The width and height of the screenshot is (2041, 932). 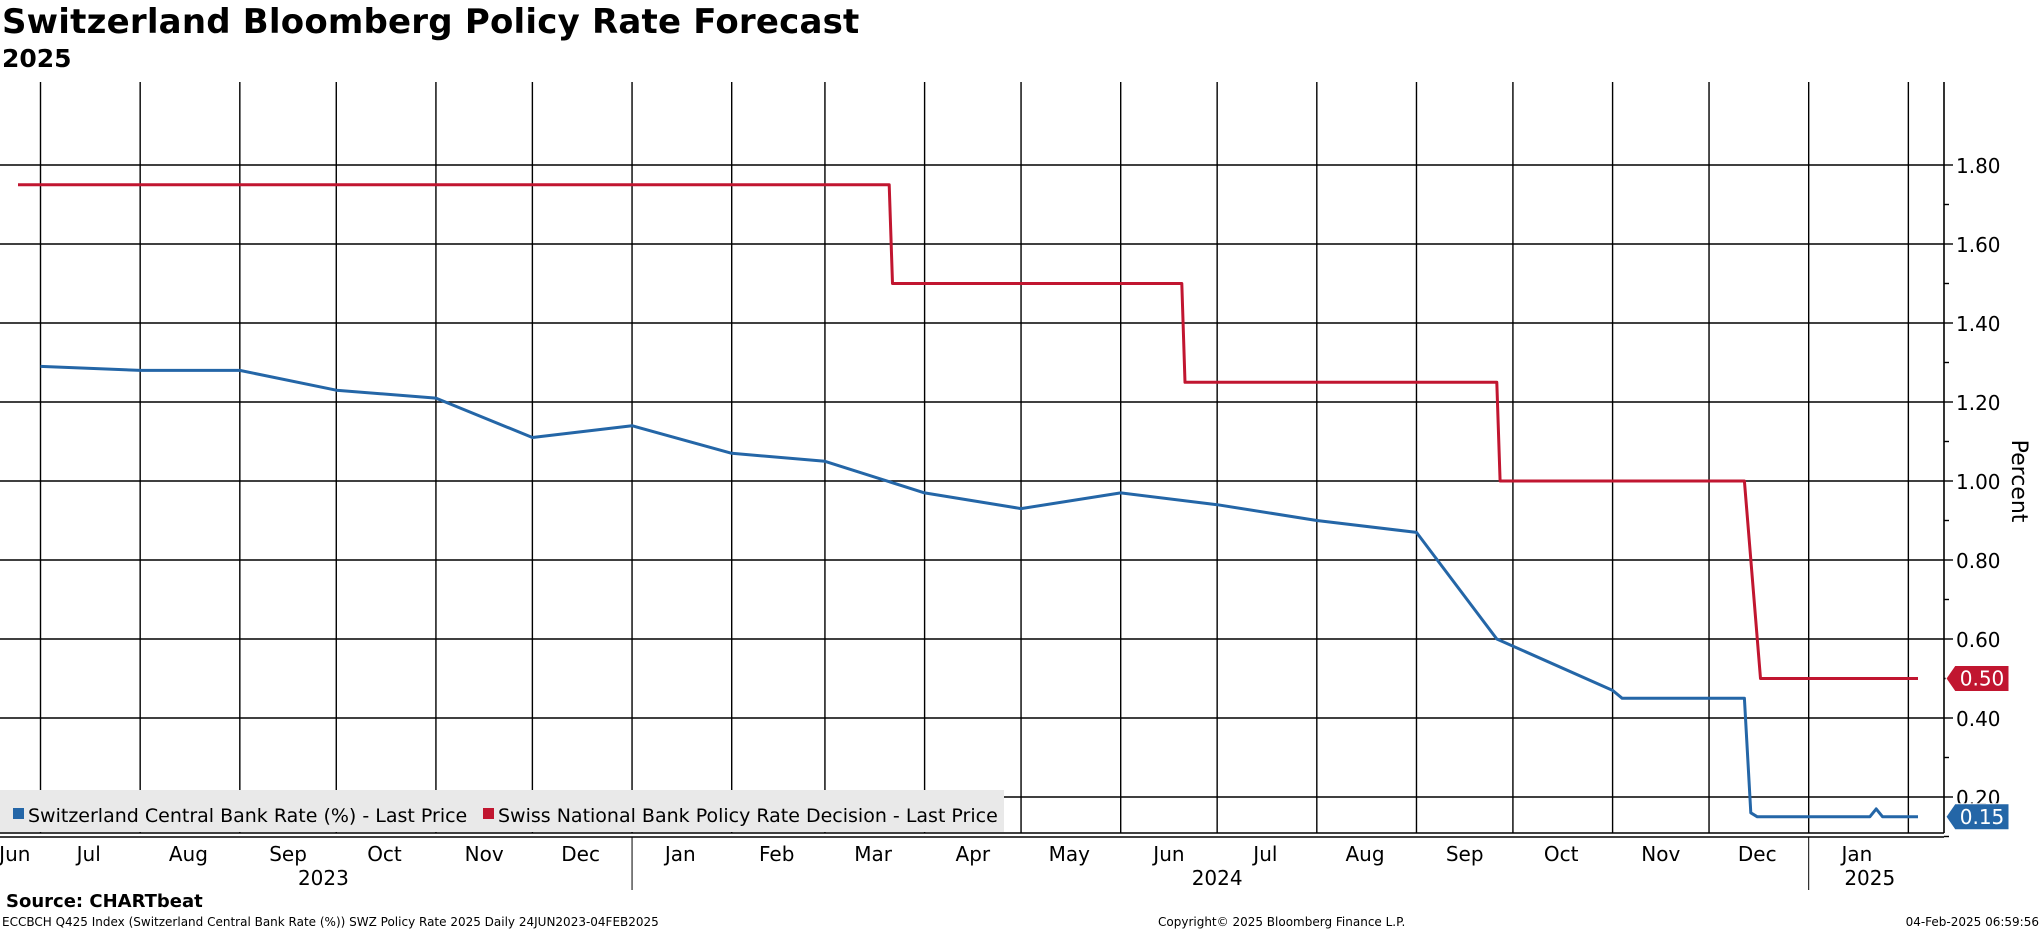 I want to click on year-label: 2024, so click(x=1217, y=878).